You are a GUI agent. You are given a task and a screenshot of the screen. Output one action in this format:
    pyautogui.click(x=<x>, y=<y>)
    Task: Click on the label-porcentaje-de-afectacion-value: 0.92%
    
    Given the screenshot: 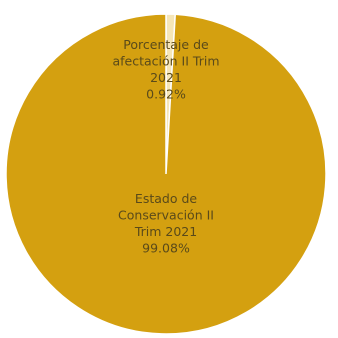 What is the action you would take?
    pyautogui.click(x=166, y=94)
    